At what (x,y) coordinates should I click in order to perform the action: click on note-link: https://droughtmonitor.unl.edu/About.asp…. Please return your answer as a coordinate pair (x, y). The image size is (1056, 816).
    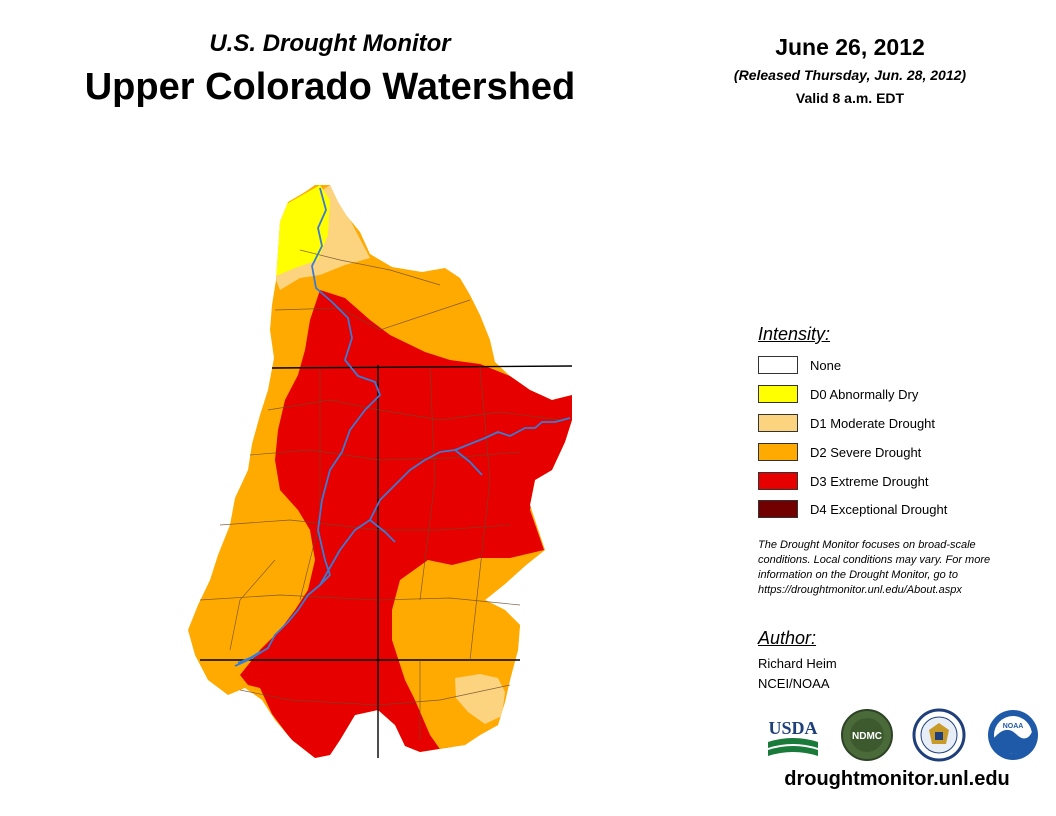
    Looking at the image, I should click on (860, 590).